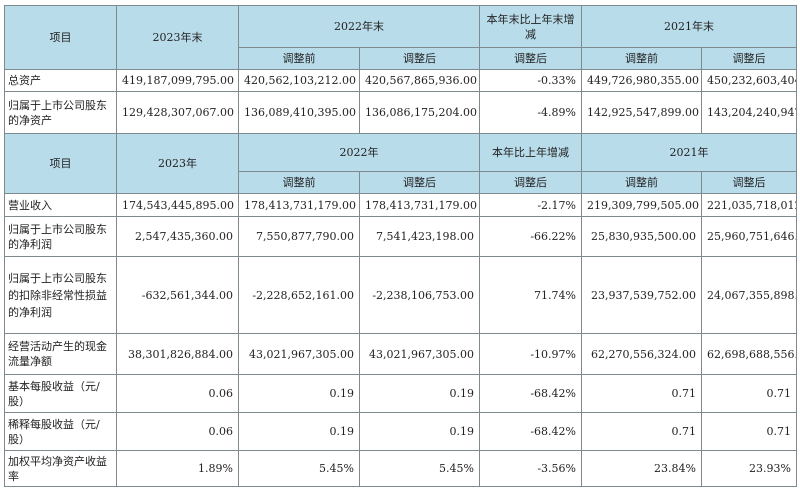 The height and width of the screenshot is (493, 800). I want to click on cell-2021-after: 25,960,751,646.00, so click(749, 236).